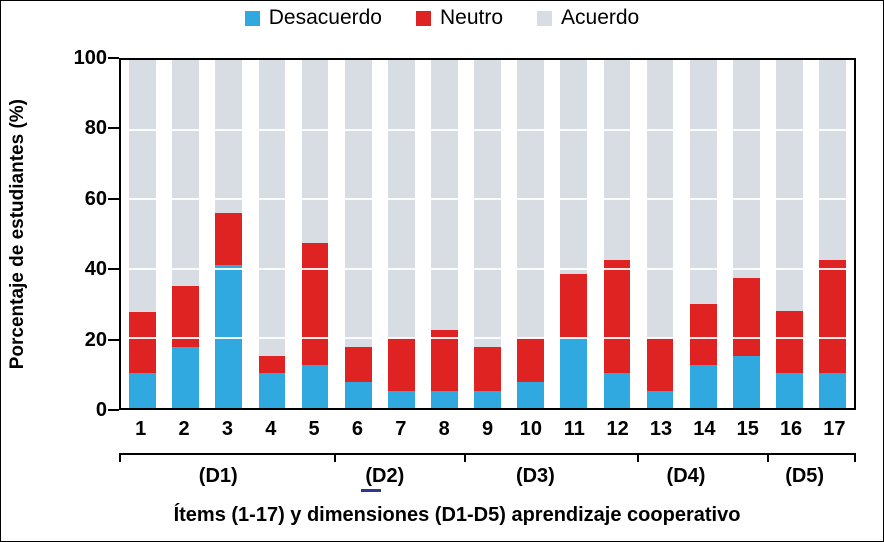 This screenshot has width=884, height=542. Describe the element at coordinates (227, 429) in the screenshot. I see `x-tick-label: 3` at that location.